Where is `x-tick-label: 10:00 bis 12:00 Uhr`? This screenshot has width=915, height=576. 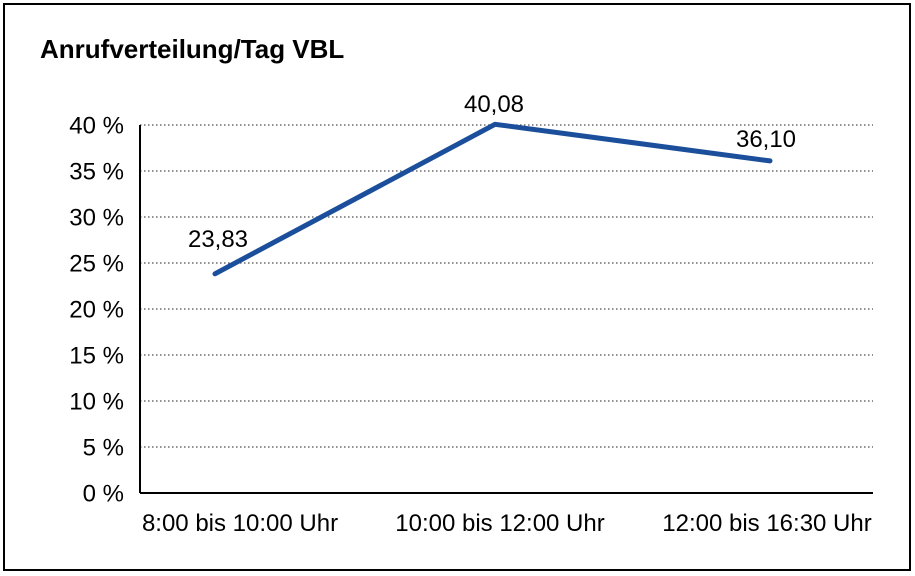 x-tick-label: 10:00 bis 12:00 Uhr is located at coordinates (499, 523).